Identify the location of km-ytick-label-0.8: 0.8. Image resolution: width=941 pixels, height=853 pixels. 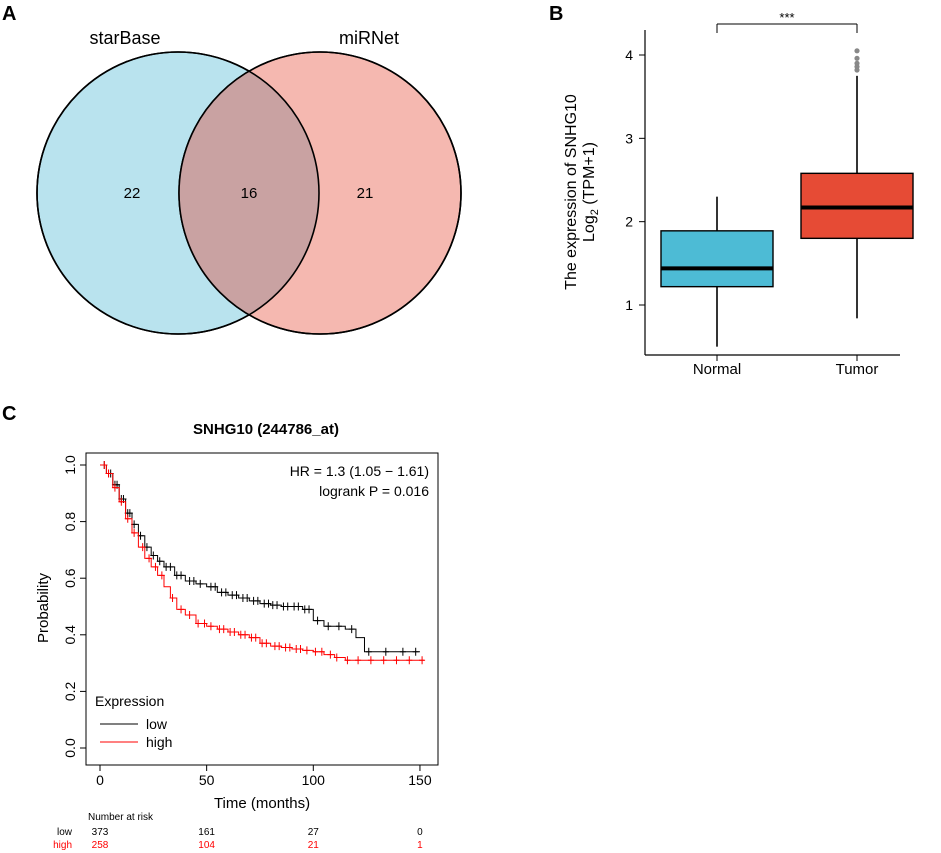
(70, 522).